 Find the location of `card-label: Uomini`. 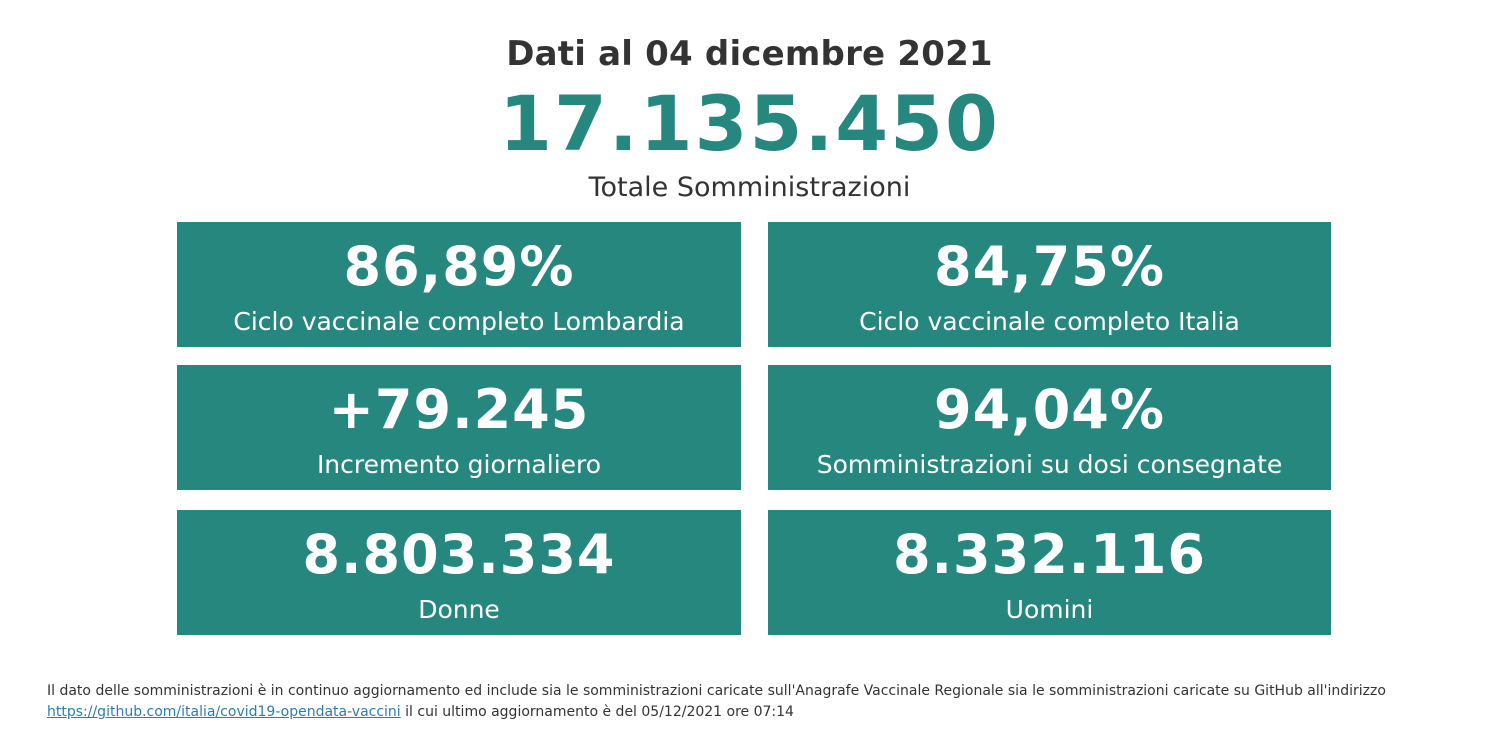

card-label: Uomini is located at coordinates (1049, 609).